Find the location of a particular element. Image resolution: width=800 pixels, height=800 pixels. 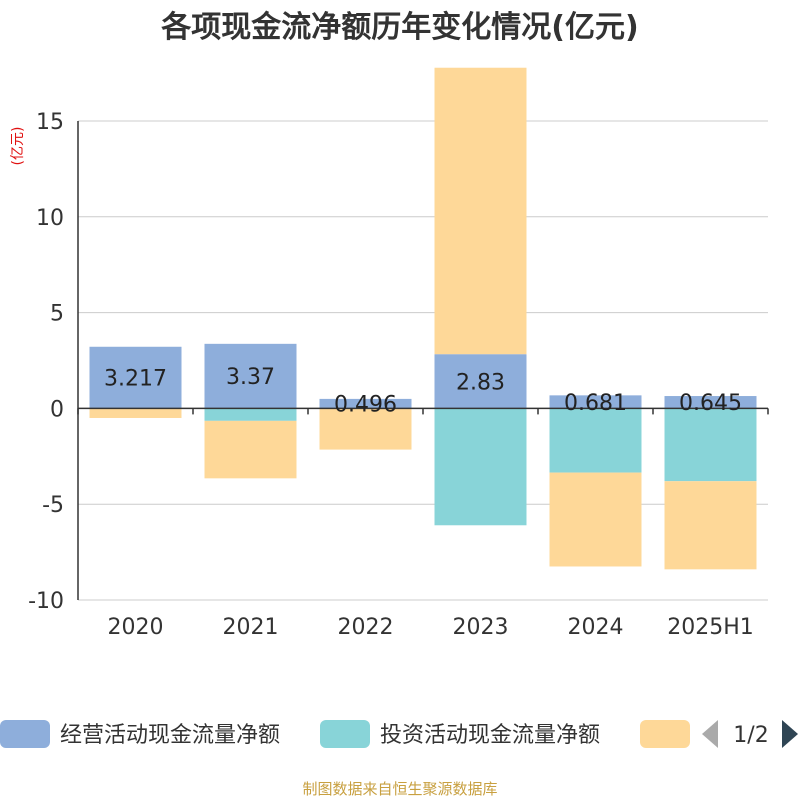

bar-series-1-2024 is located at coordinates (595, 402).